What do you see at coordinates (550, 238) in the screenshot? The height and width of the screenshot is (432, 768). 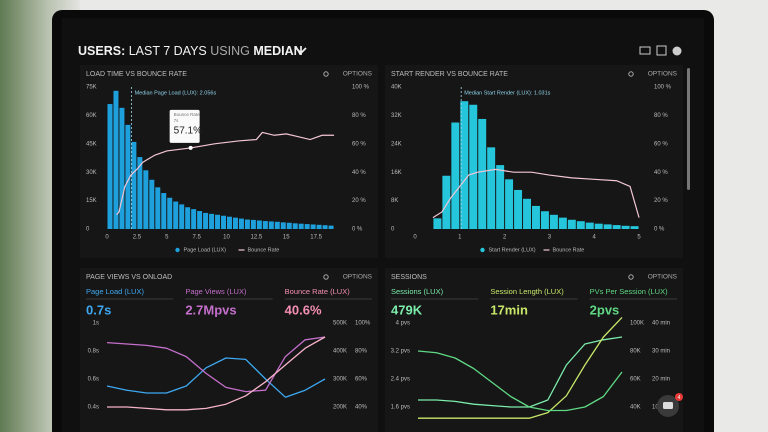 I see `x-tick-label: 3` at bounding box center [550, 238].